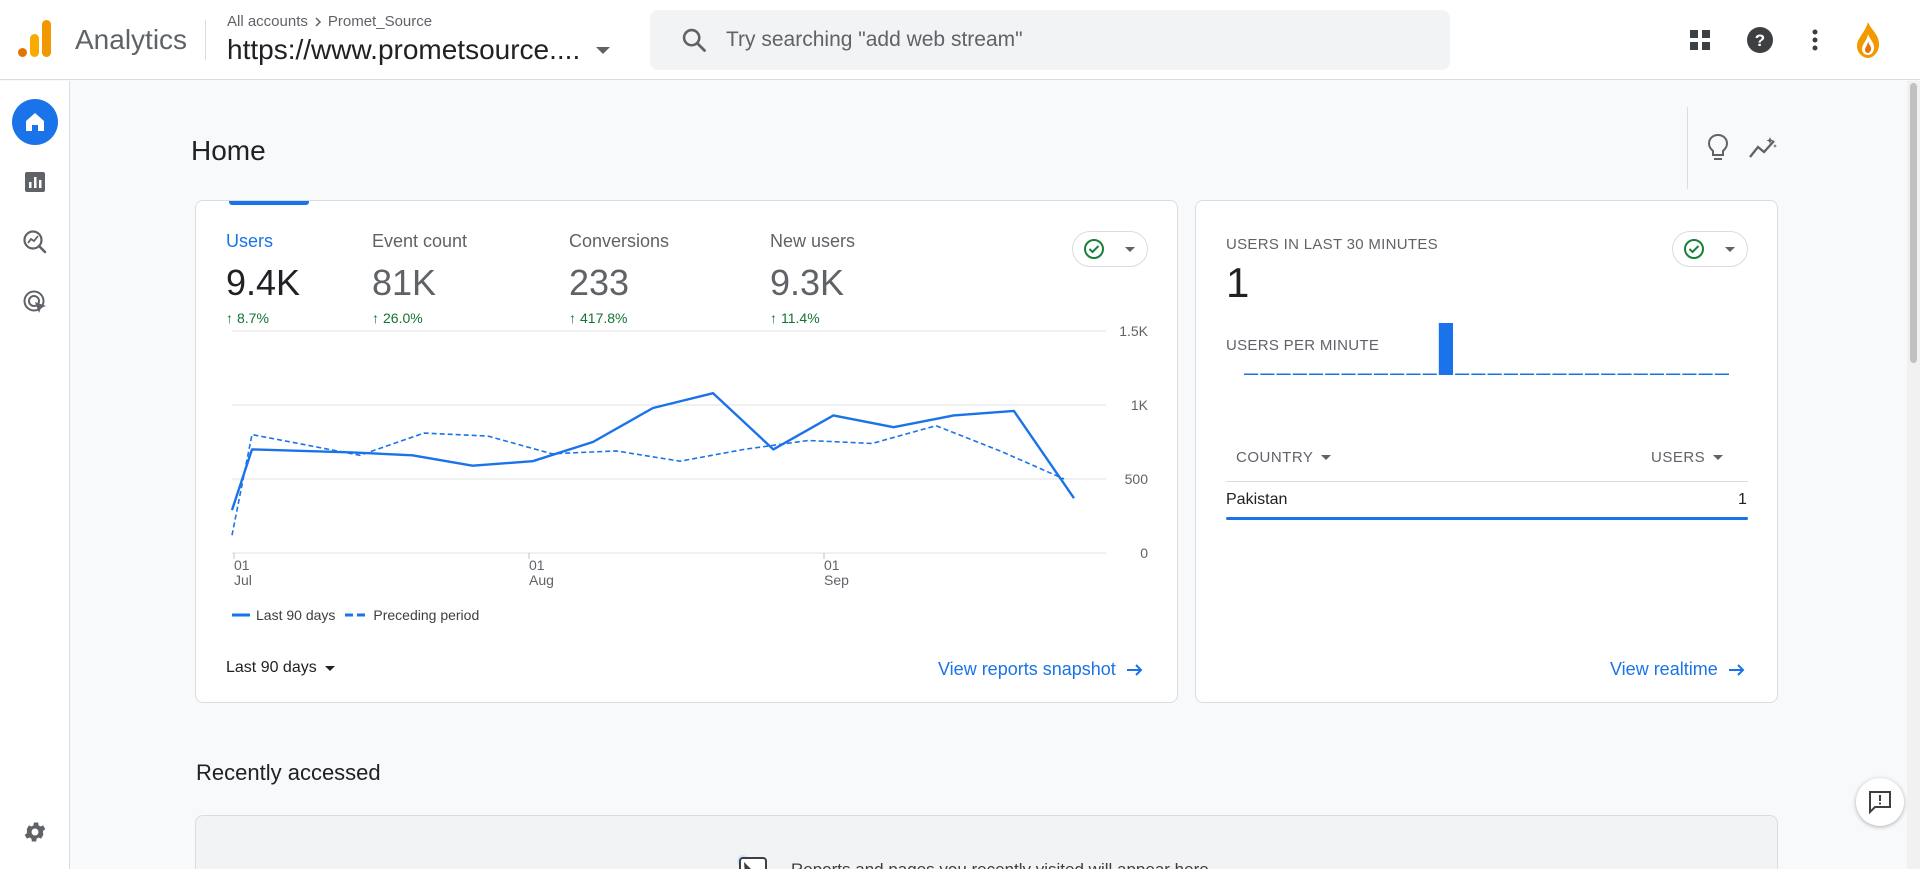  I want to click on realtime-quality-button, so click(1710, 249).